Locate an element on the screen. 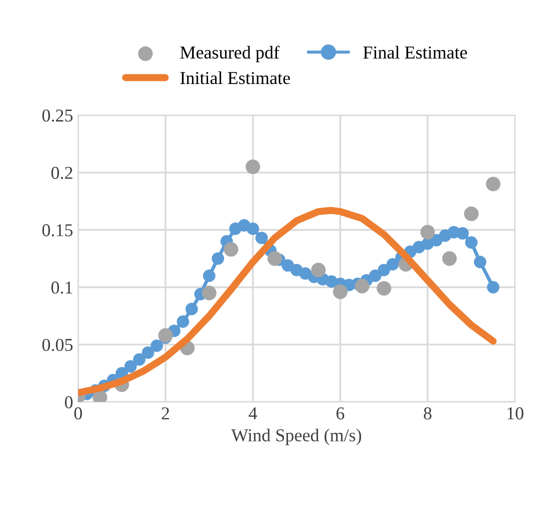 Image resolution: width=558 pixels, height=512 pixels. legend-label: Final Estimate is located at coordinates (415, 52).